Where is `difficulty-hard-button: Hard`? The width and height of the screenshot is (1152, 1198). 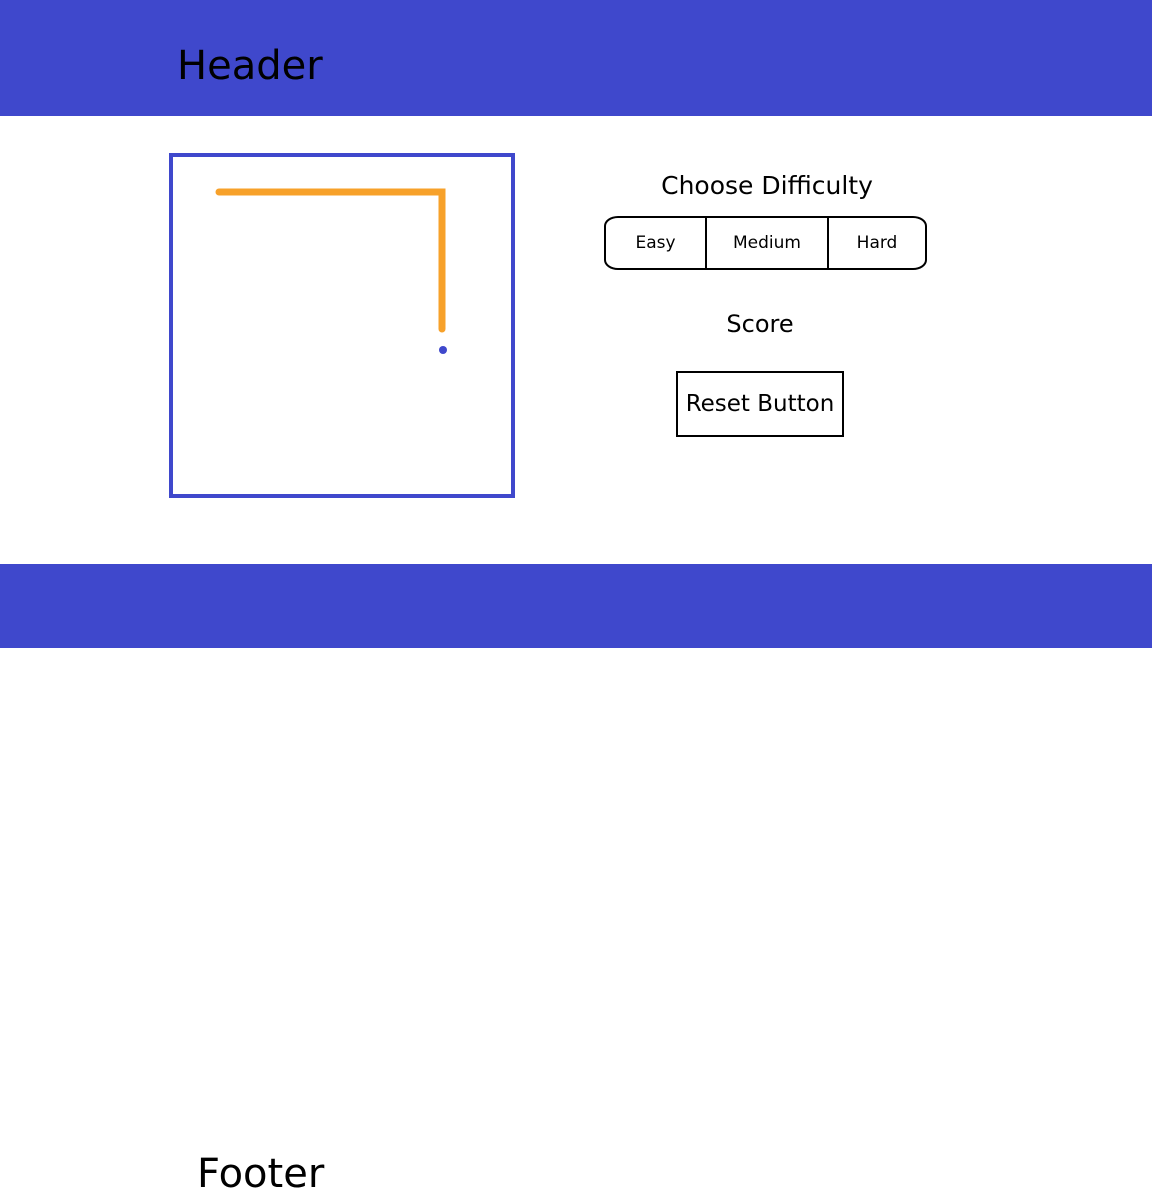
difficulty-hard-button: Hard is located at coordinates (877, 243).